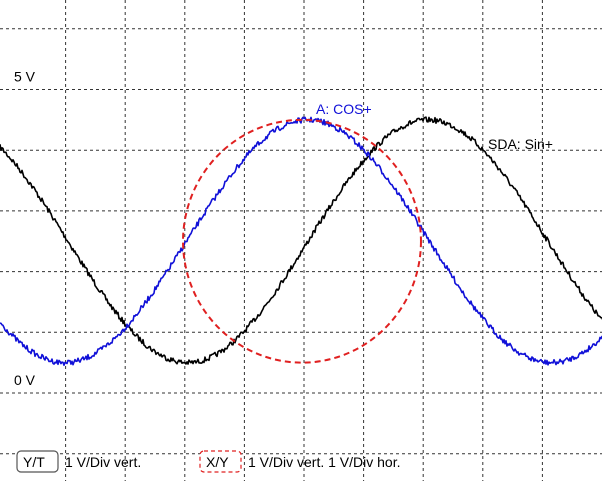  What do you see at coordinates (25, 229) in the screenshot?
I see `voltage-level-labels: 5 V 0 V` at bounding box center [25, 229].